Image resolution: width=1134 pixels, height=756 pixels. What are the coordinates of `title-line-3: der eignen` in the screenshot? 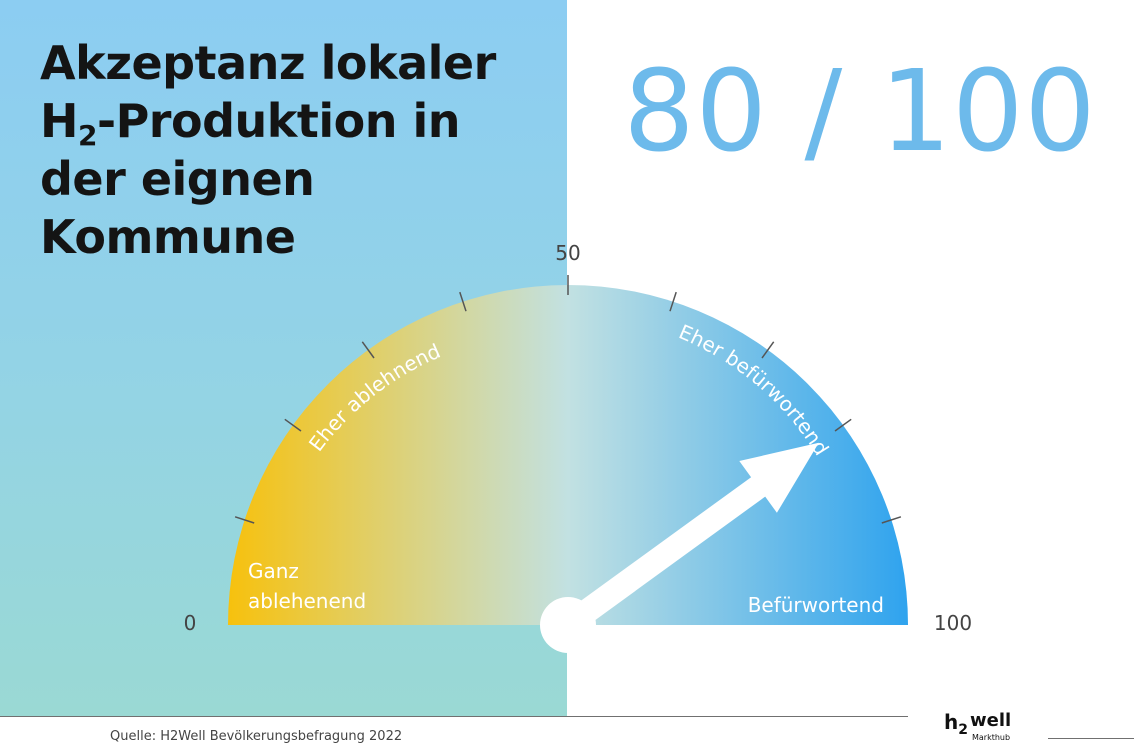 It's located at (177, 179).